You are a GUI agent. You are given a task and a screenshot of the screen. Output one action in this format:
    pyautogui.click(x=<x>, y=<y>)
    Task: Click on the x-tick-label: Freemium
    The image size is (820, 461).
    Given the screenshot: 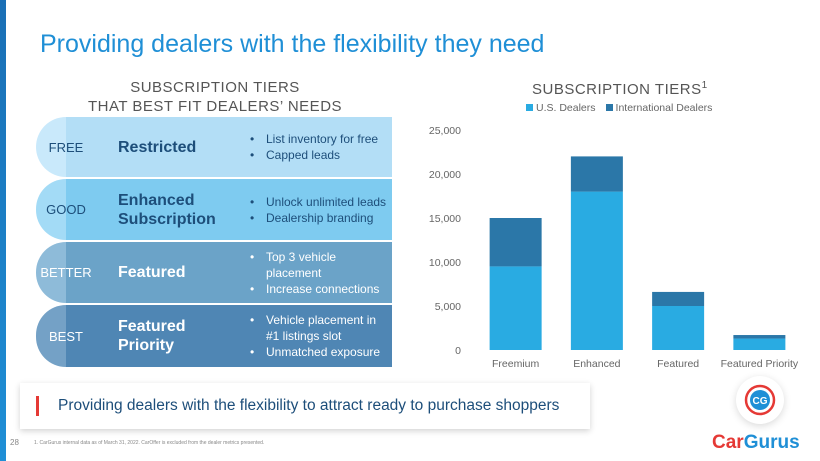 What is the action you would take?
    pyautogui.click(x=516, y=364)
    